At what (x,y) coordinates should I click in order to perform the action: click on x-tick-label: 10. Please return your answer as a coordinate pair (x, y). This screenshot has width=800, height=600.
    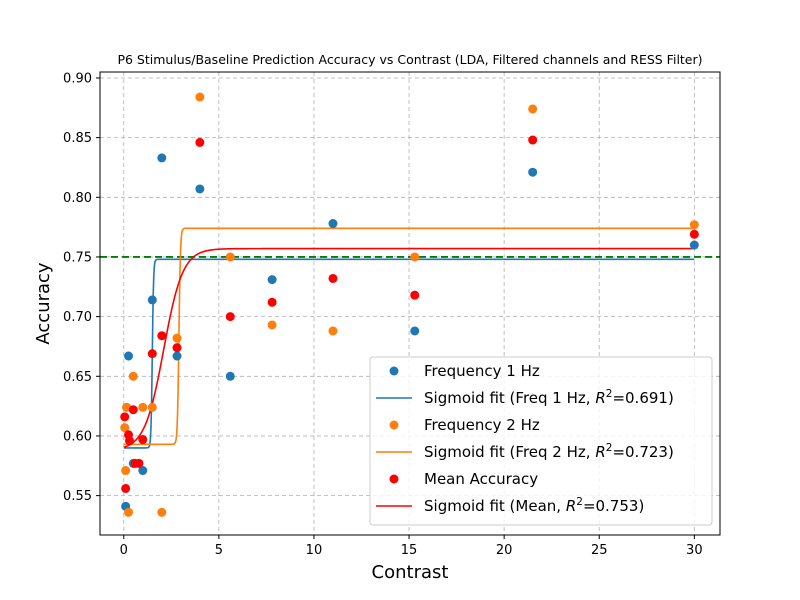
    Looking at the image, I should click on (314, 550).